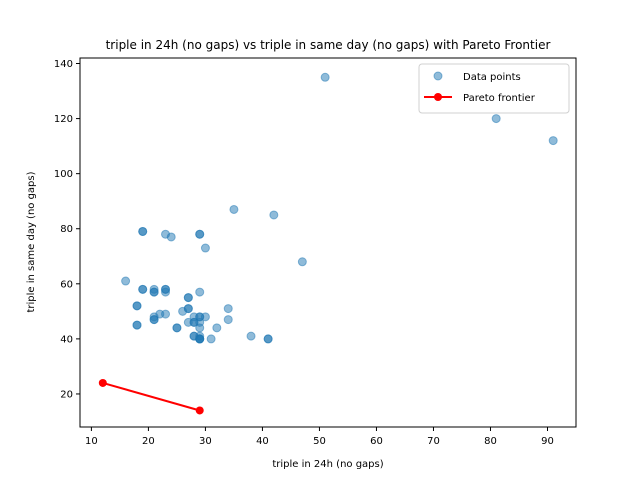 The height and width of the screenshot is (480, 640). I want to click on y-tick-label: 40, so click(66, 339).